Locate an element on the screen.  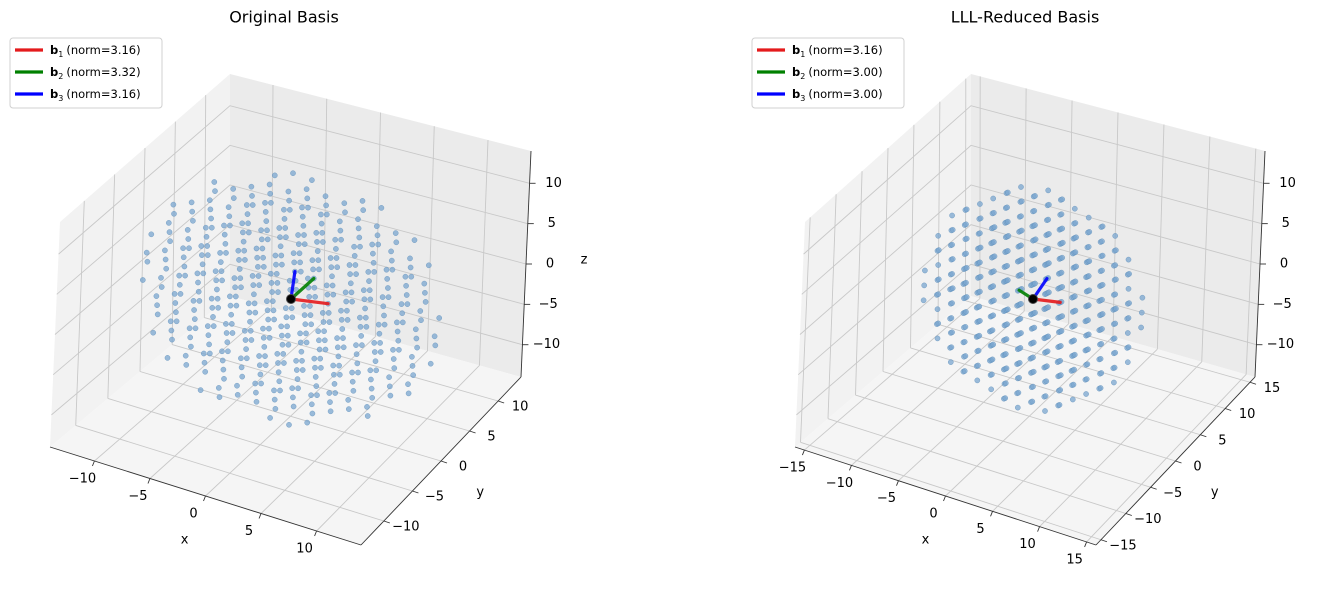
grid-line is located at coordinates (1031, 219).